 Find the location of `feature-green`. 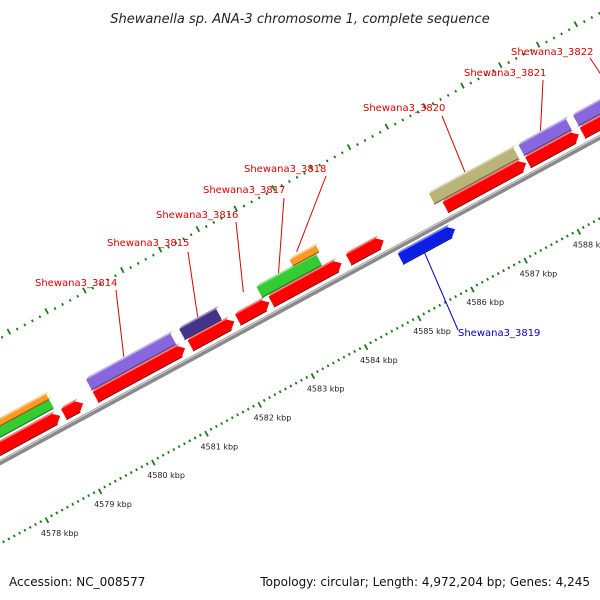

feature-green is located at coordinates (289, 275).